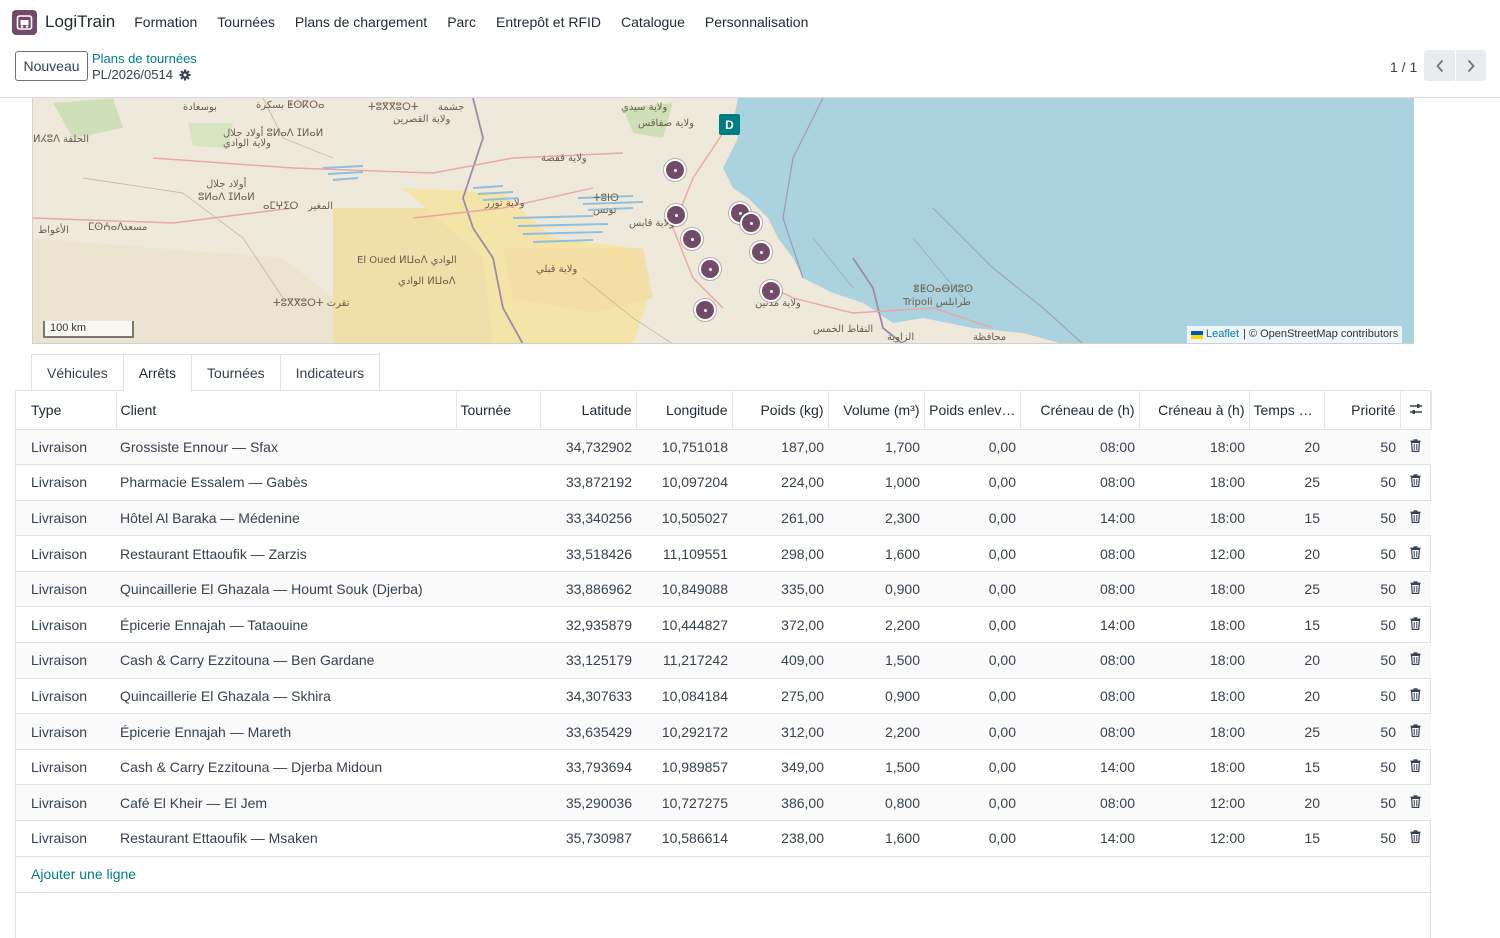 This screenshot has height=938, width=1500. What do you see at coordinates (588, 660) in the screenshot?
I see `cell-latitude: 33,125179` at bounding box center [588, 660].